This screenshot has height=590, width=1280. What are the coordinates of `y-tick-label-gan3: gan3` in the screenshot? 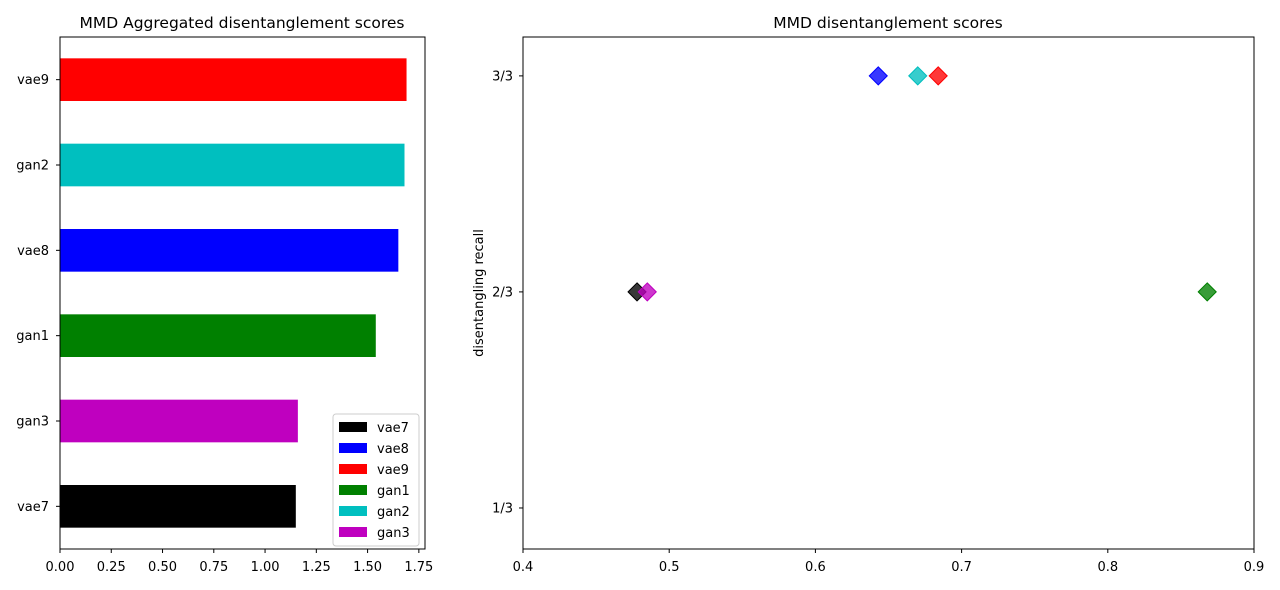 It's located at (32, 422).